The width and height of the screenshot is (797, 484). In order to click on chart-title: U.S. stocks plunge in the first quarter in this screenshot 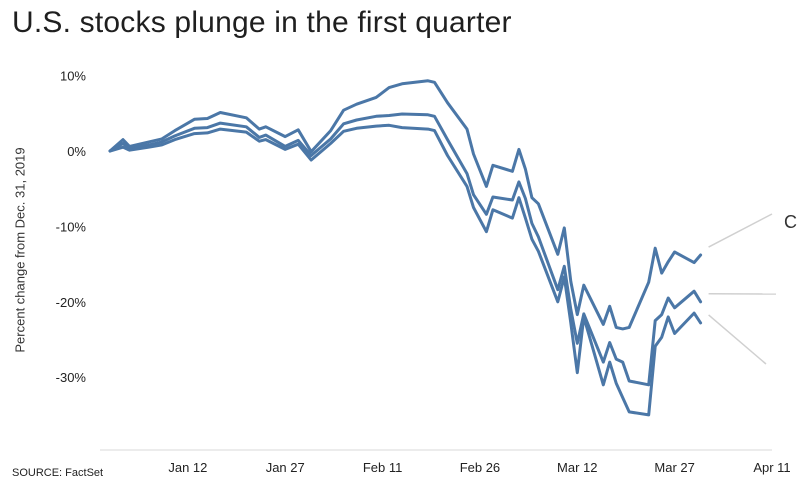, I will do `click(262, 22)`.